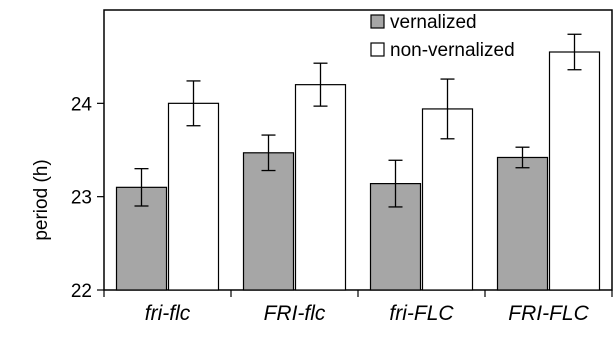 This screenshot has height=350, width=614. I want to click on category-label: fri-flc, so click(168, 313).